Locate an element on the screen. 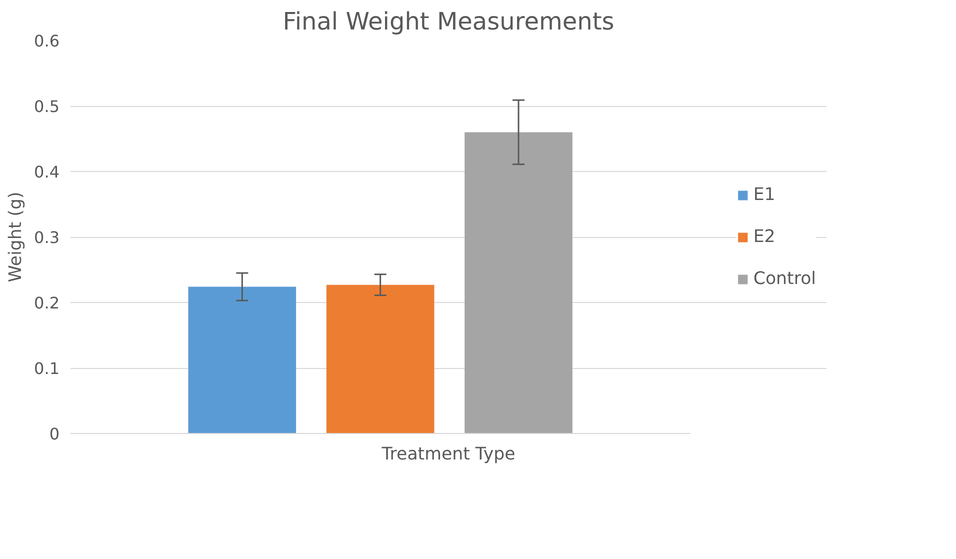  x-axis-title: Treatment Type is located at coordinates (448, 454).